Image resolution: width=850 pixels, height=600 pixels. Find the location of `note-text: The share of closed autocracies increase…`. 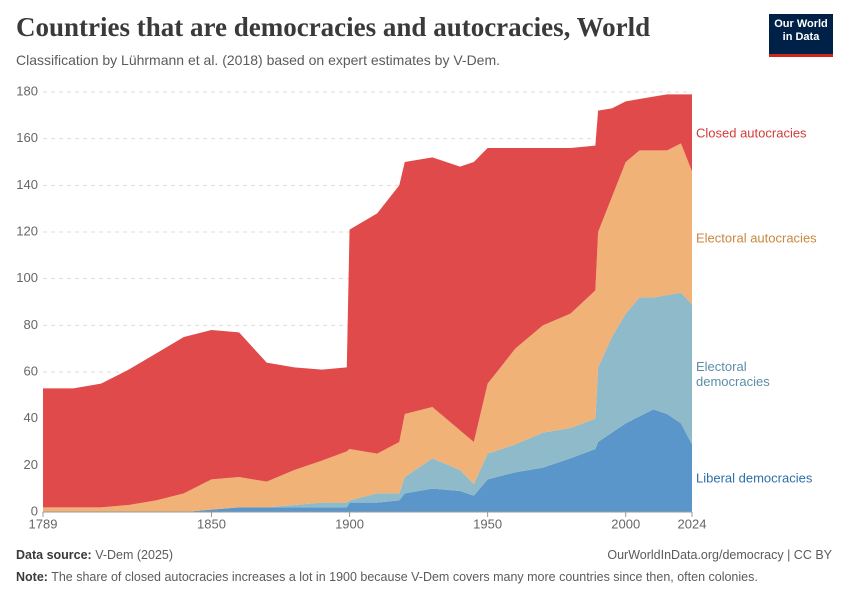

note-text: The share of closed autocracies increase… is located at coordinates (404, 577).